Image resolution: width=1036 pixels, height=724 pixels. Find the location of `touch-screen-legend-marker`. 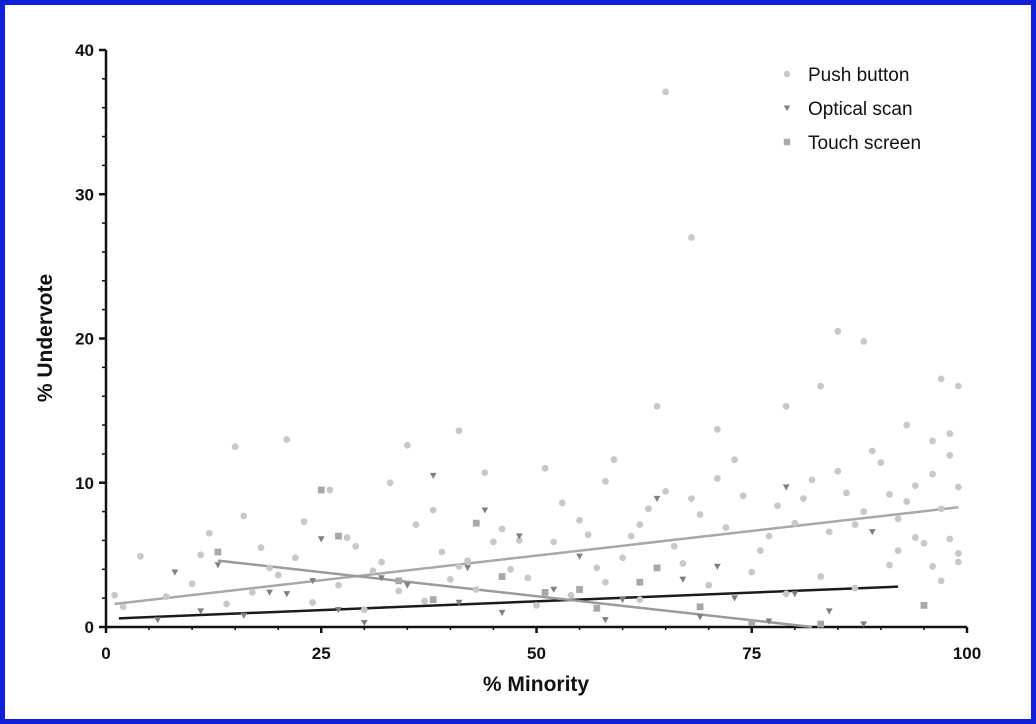

touch-screen-legend-marker is located at coordinates (787, 142).